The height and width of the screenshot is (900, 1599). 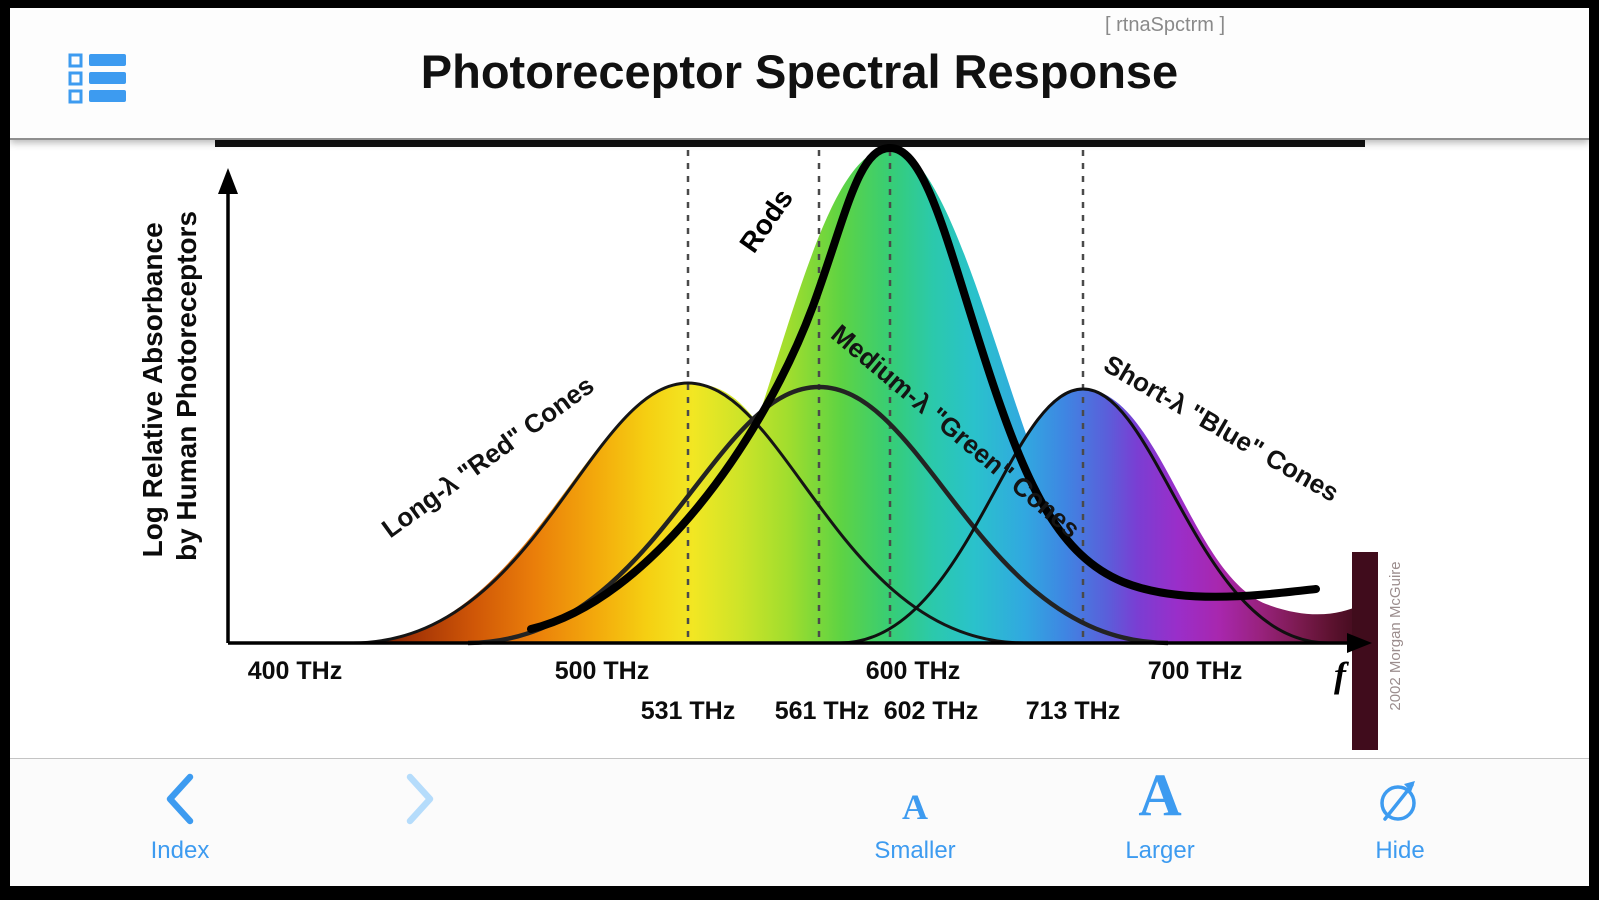 What do you see at coordinates (180, 799) in the screenshot?
I see `chevron-left-icon` at bounding box center [180, 799].